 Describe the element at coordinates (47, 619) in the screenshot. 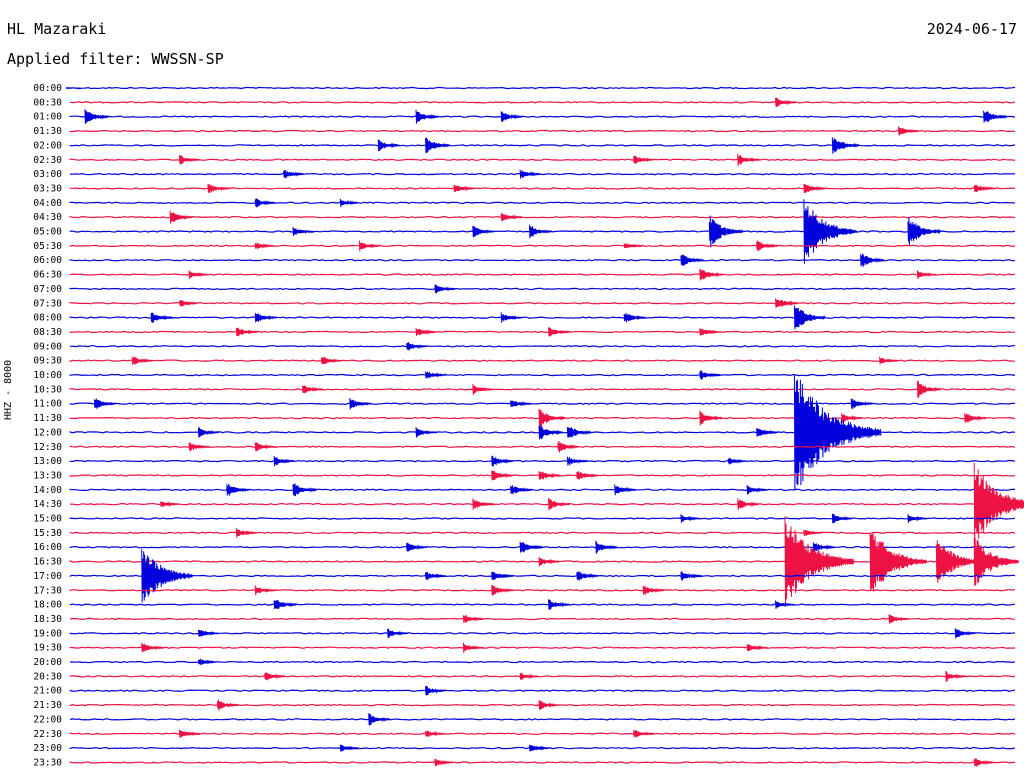

I see `time-label: 18:30` at that location.